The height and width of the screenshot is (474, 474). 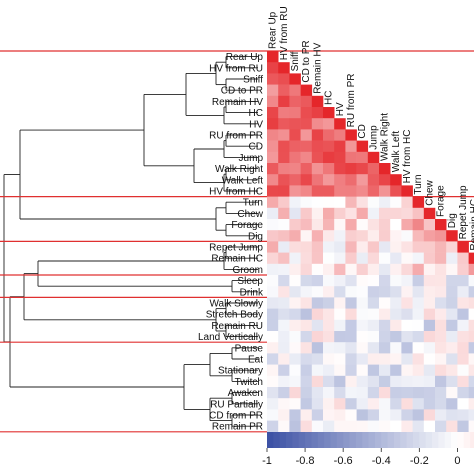 I want to click on row-label: Chew, so click(x=250, y=214).